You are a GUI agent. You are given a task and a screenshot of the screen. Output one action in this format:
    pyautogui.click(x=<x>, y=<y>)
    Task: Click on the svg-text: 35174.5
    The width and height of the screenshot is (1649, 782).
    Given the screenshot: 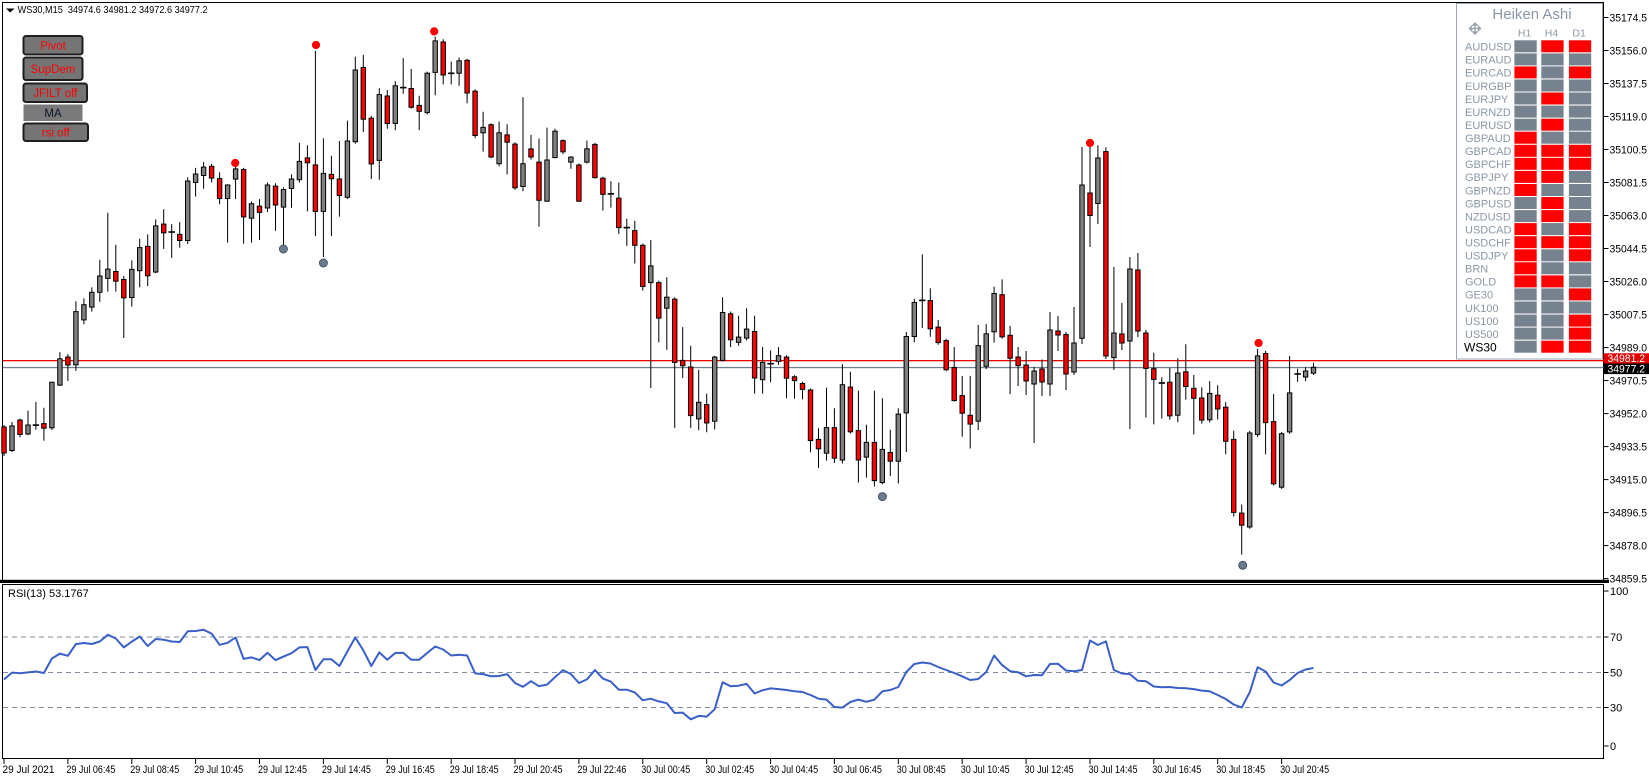 What is the action you would take?
    pyautogui.click(x=1629, y=19)
    